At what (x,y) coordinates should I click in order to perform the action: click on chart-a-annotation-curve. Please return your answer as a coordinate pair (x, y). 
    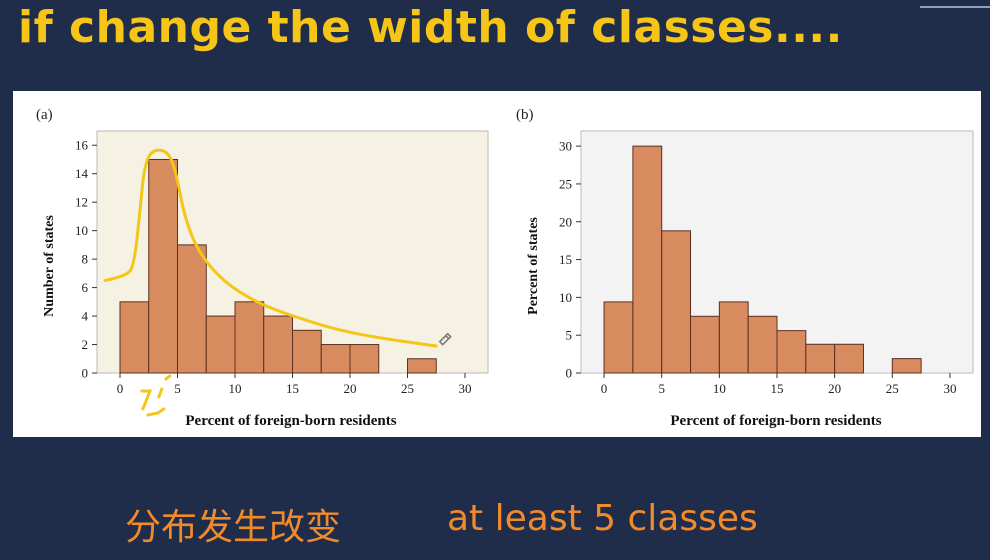
    Looking at the image, I should click on (270, 248).